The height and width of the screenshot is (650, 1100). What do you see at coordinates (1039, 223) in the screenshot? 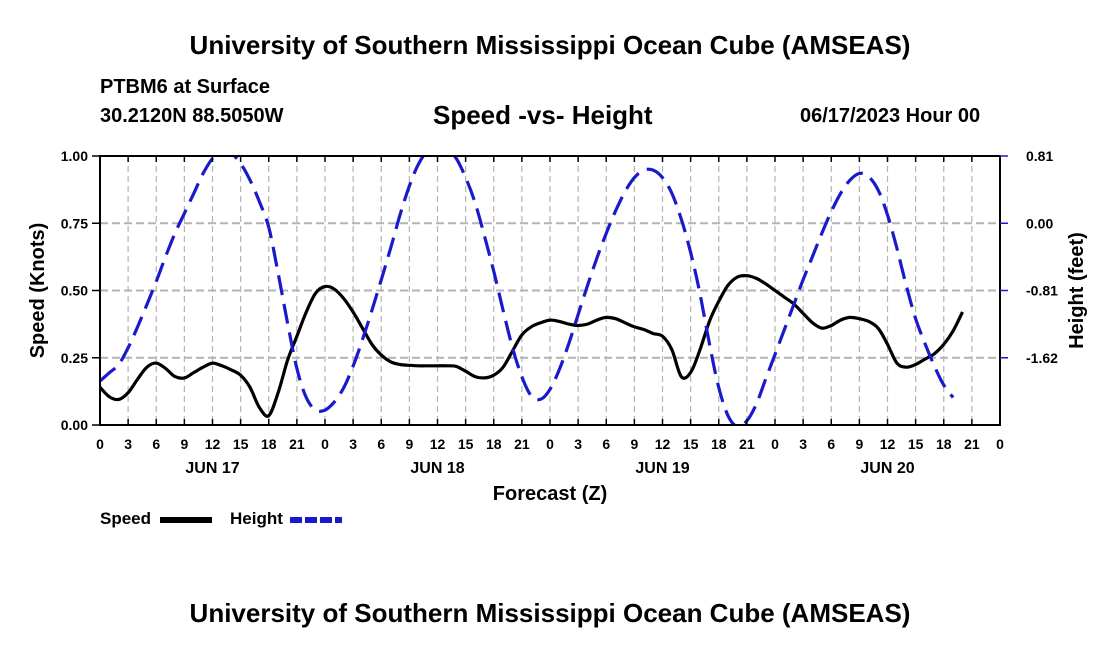
I see `y2-tick-label: 0.00` at bounding box center [1039, 223].